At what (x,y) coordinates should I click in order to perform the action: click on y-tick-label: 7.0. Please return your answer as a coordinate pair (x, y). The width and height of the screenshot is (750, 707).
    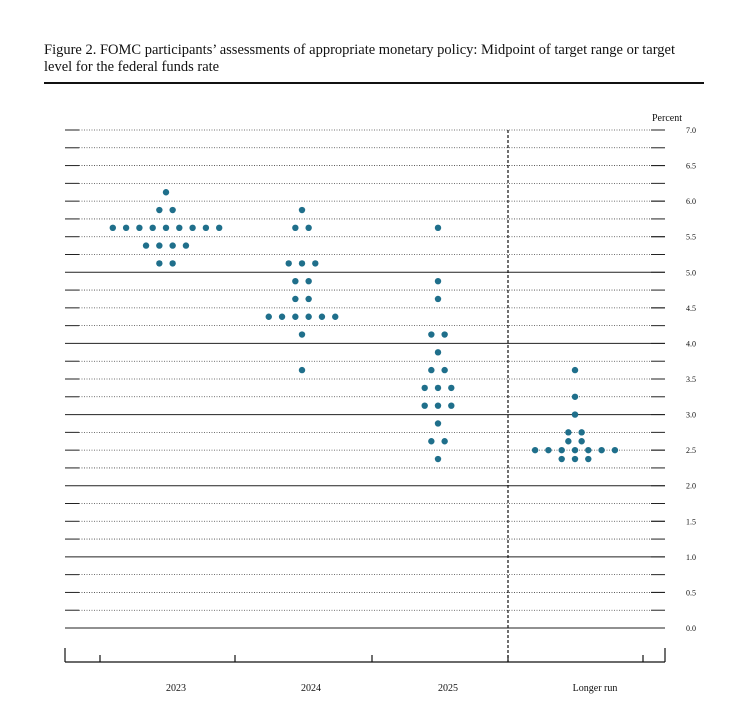
    Looking at the image, I should click on (691, 130).